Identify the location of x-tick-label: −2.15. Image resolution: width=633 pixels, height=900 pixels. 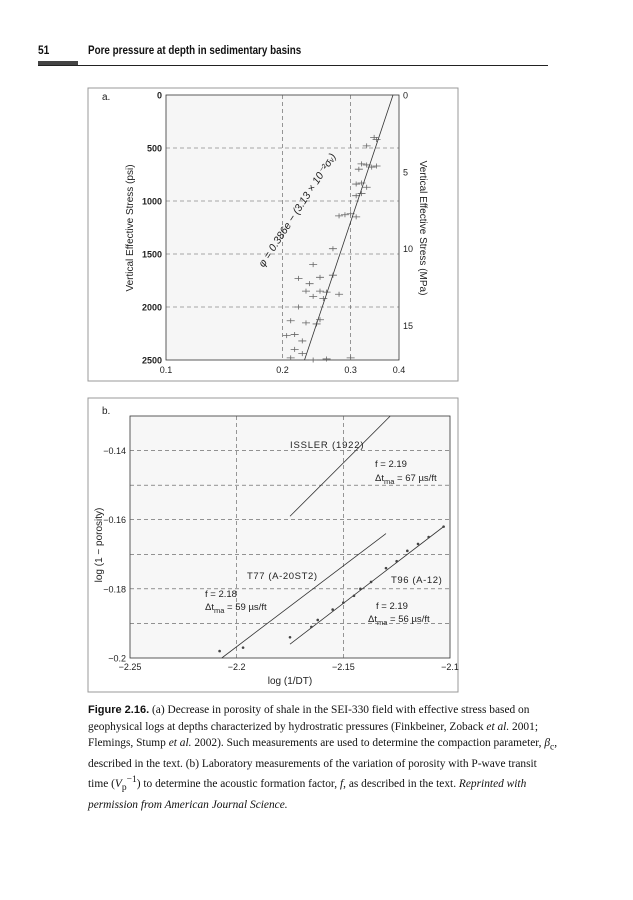
(343, 667).